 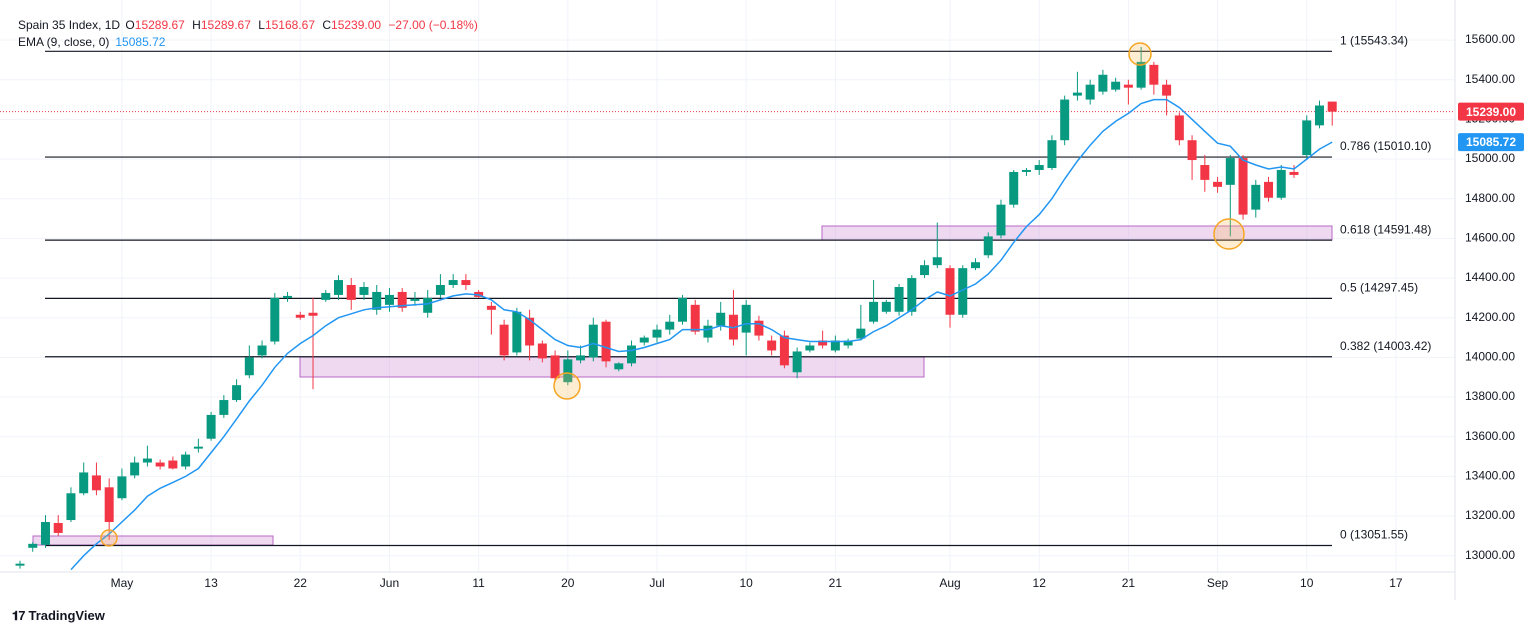 I want to click on indicator-row: EMA (9, close, 0) 15085.72, so click(x=250, y=42).